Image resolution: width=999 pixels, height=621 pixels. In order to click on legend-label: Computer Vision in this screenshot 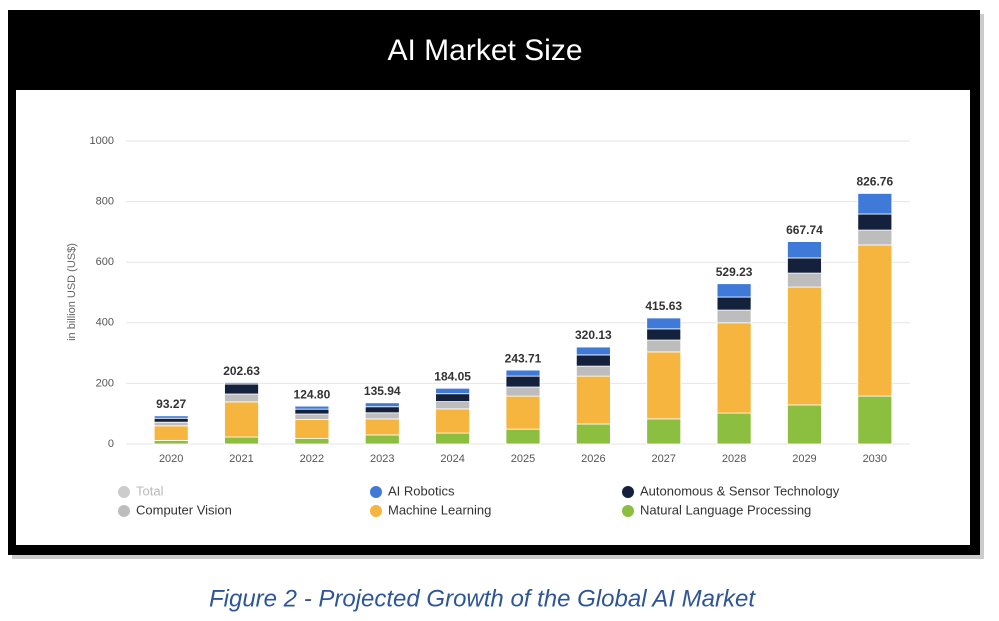, I will do `click(184, 509)`.